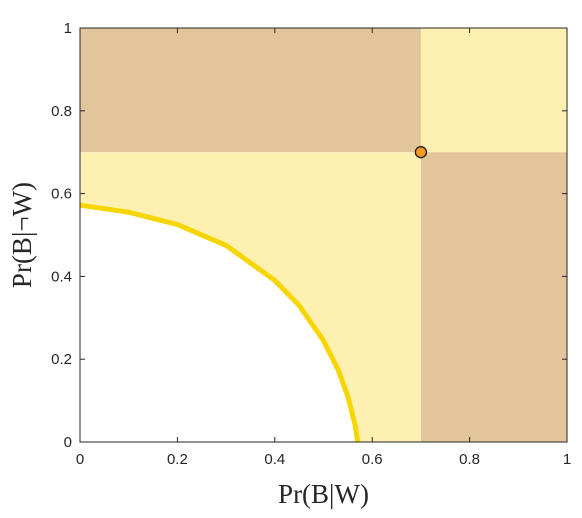 This screenshot has height=518, width=582. I want to click on y-axis-label: Pr(B|¬W), so click(22, 235).